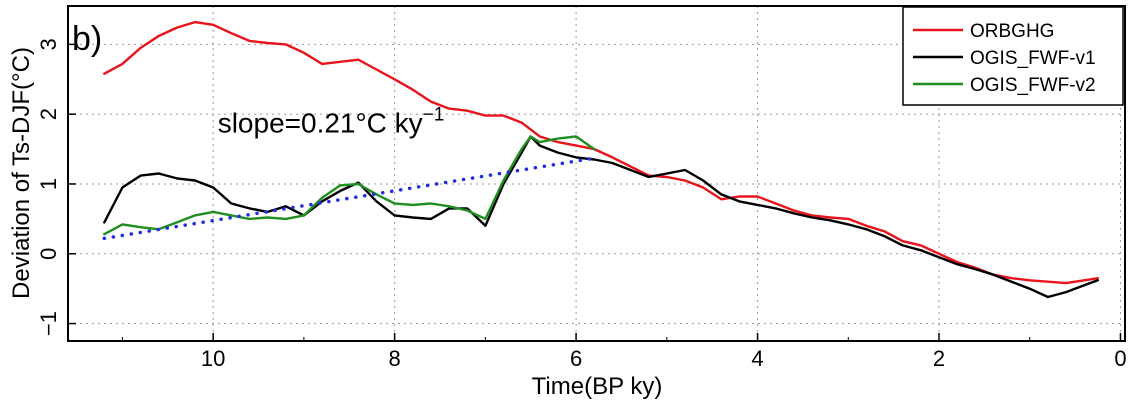  Describe the element at coordinates (576, 358) in the screenshot. I see `x-tick-label: 6` at that location.